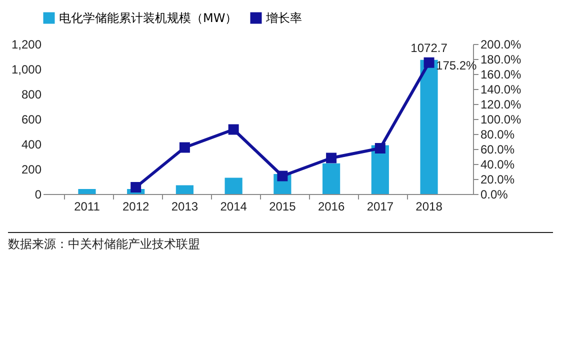  I want to click on x-tick-label: 2018, so click(429, 207).